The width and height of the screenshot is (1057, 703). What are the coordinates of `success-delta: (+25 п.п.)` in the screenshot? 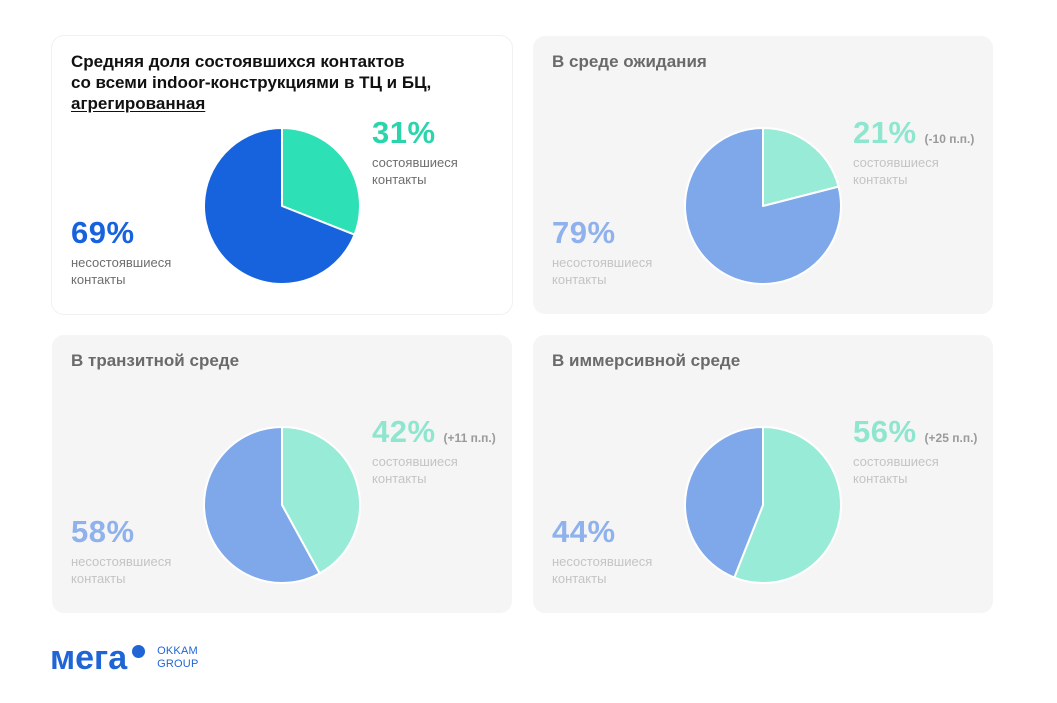 It's located at (951, 438).